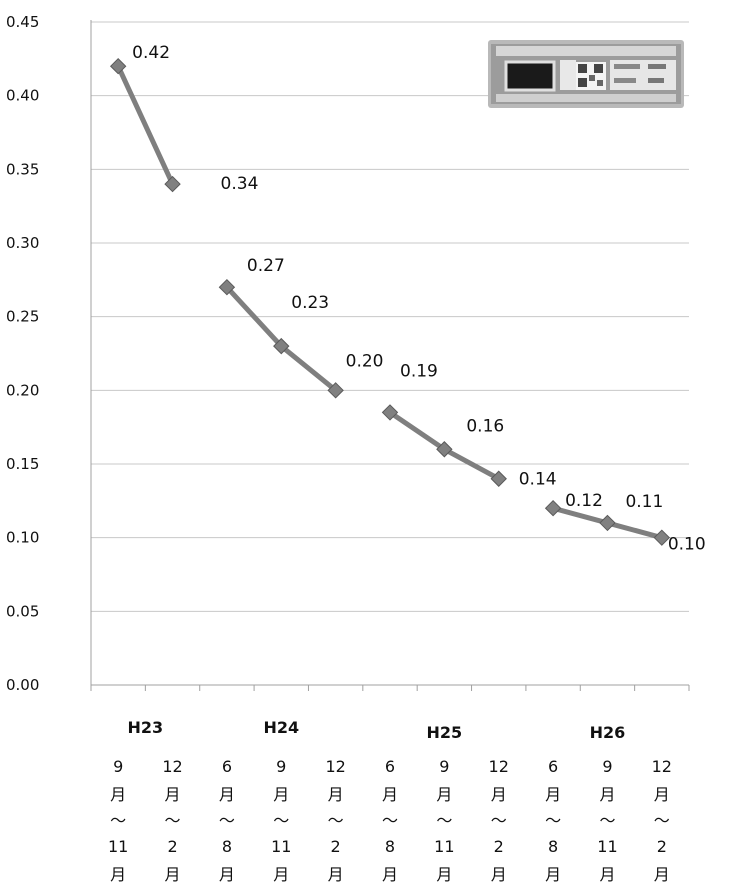 The height and width of the screenshot is (886, 749). Describe the element at coordinates (608, 732) in the screenshot. I see `year-label: H26` at that location.